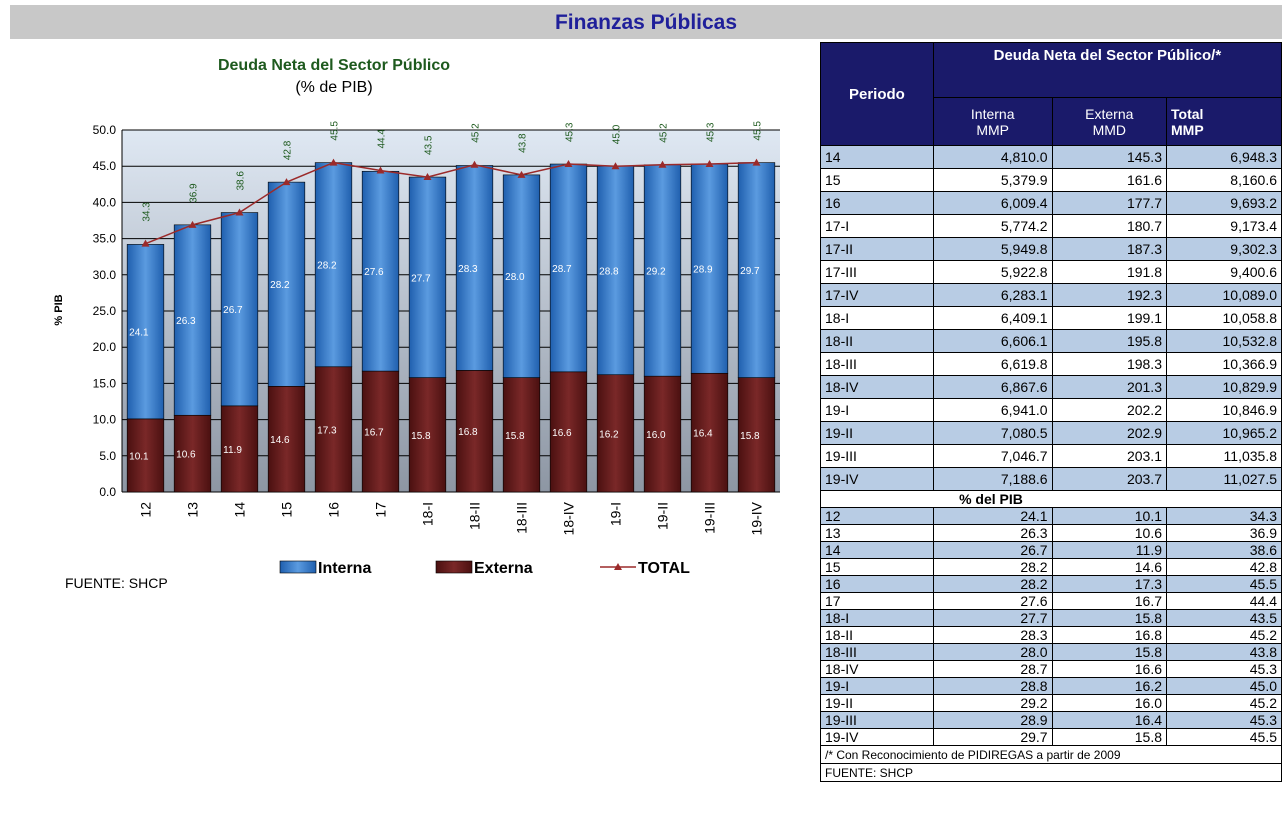  Describe the element at coordinates (1224, 121) in the screenshot. I see `header-cell: Total MMP` at that location.